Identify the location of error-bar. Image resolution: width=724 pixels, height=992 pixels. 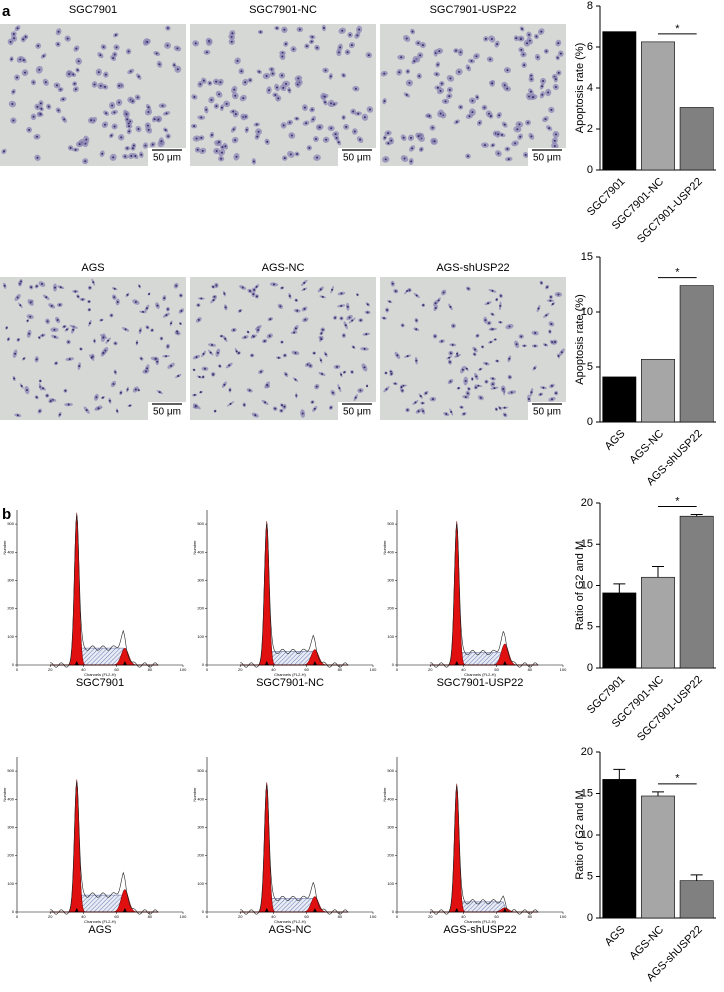
(658, 572).